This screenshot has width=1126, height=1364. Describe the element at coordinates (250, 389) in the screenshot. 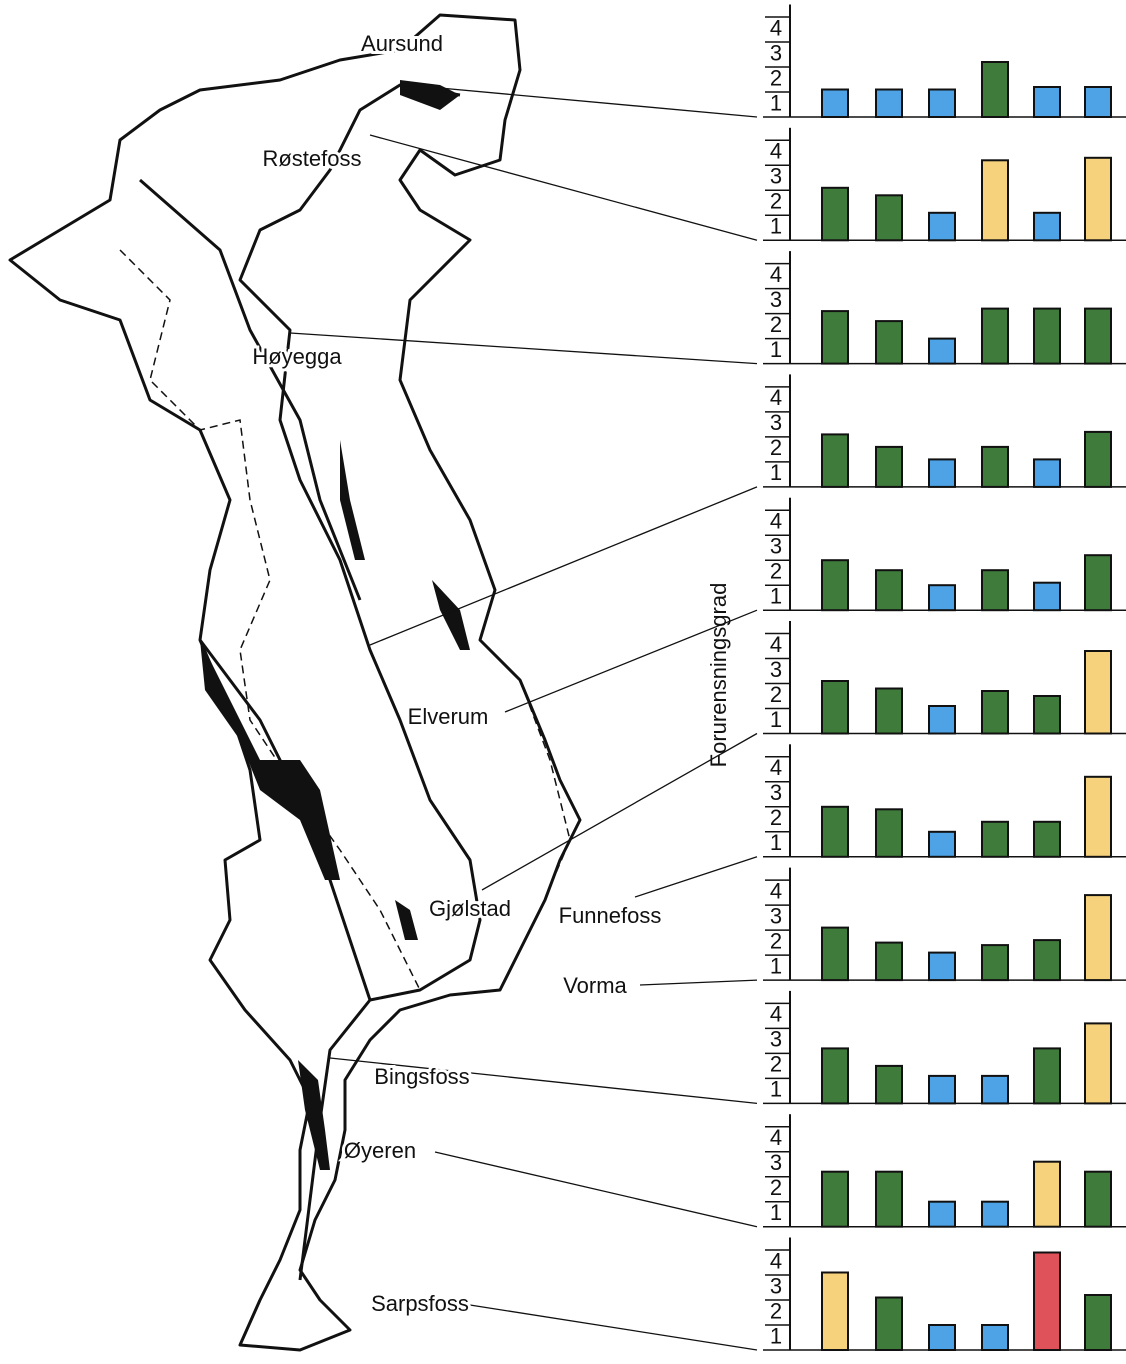

I see `river` at that location.